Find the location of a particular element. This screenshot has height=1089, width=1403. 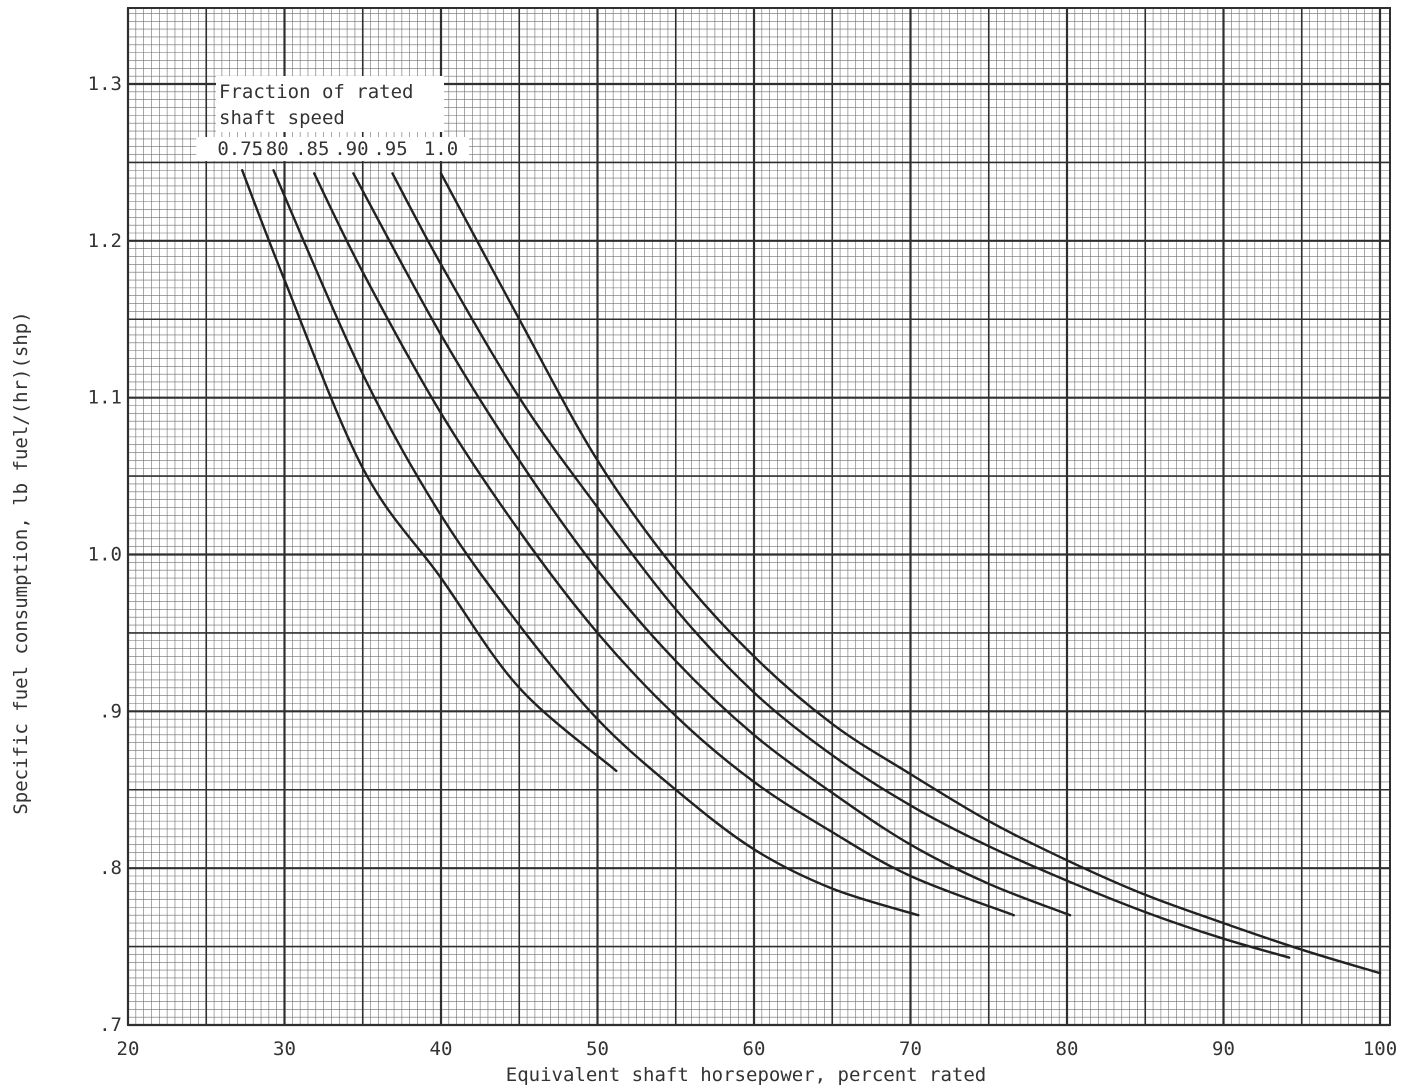

x-tick-label: 80 is located at coordinates (1067, 1049).